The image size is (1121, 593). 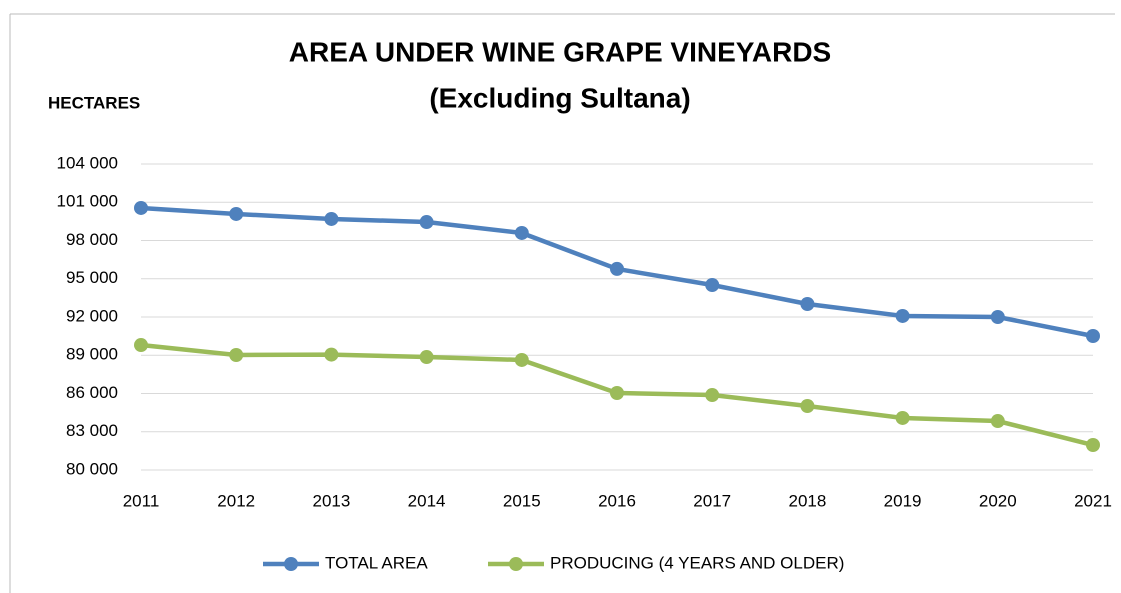 What do you see at coordinates (92, 392) in the screenshot?
I see `y-tick-label: 86 000` at bounding box center [92, 392].